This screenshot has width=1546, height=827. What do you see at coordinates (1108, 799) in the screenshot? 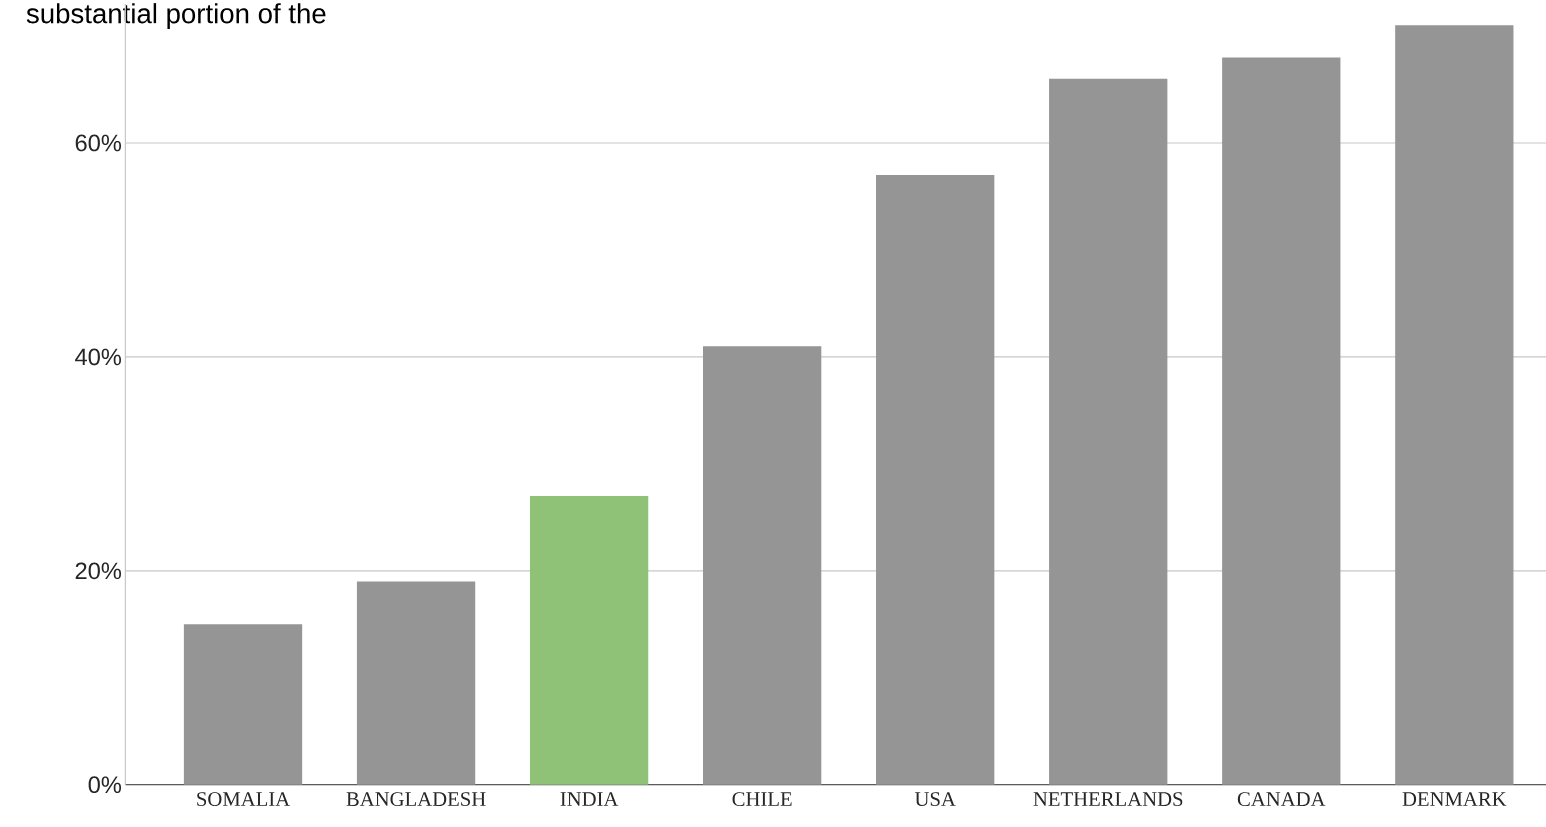
I see `x-tick-label: NETHERLANDS` at bounding box center [1108, 799].